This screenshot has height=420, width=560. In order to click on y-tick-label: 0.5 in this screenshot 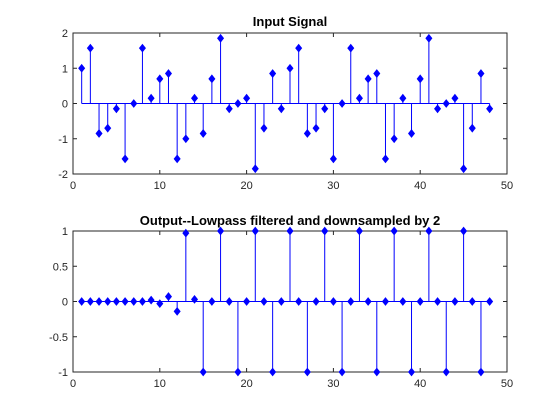, I will do `click(60, 267)`.